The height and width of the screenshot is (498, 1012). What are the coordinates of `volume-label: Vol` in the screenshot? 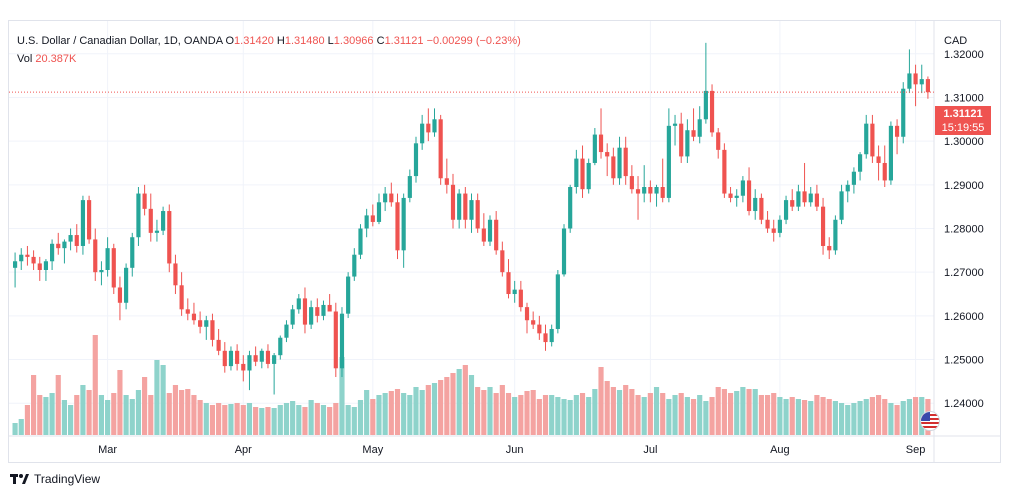 It's located at (25, 59).